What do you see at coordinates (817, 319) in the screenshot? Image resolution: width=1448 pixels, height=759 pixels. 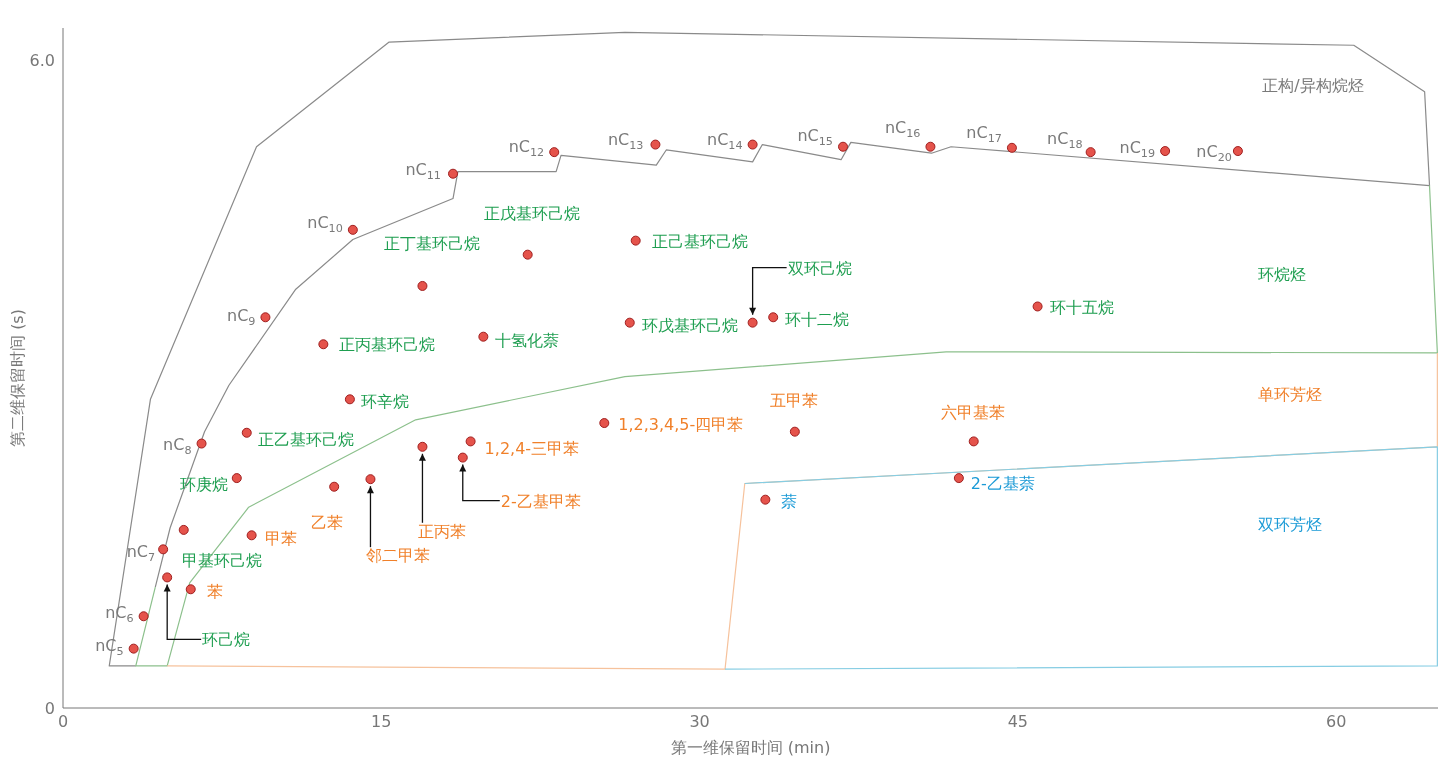 I see `annotation: 环十二烷` at bounding box center [817, 319].